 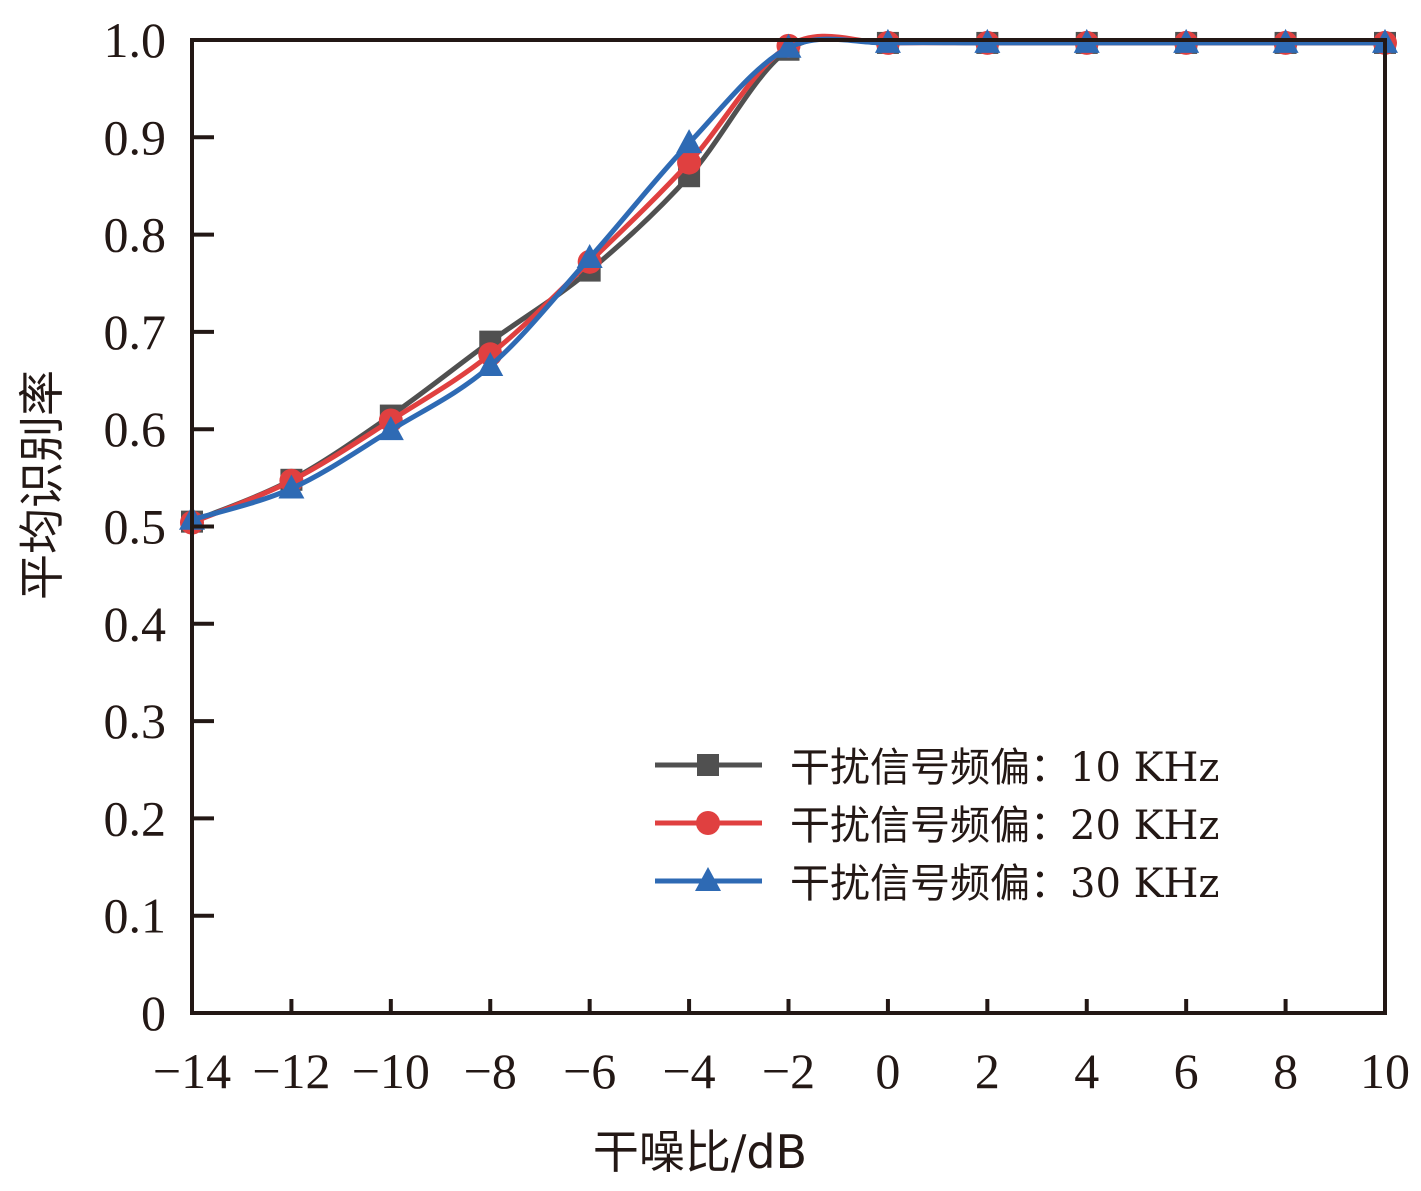 What do you see at coordinates (700, 1152) in the screenshot?
I see `x-axis-label: 干噪比/dB` at bounding box center [700, 1152].